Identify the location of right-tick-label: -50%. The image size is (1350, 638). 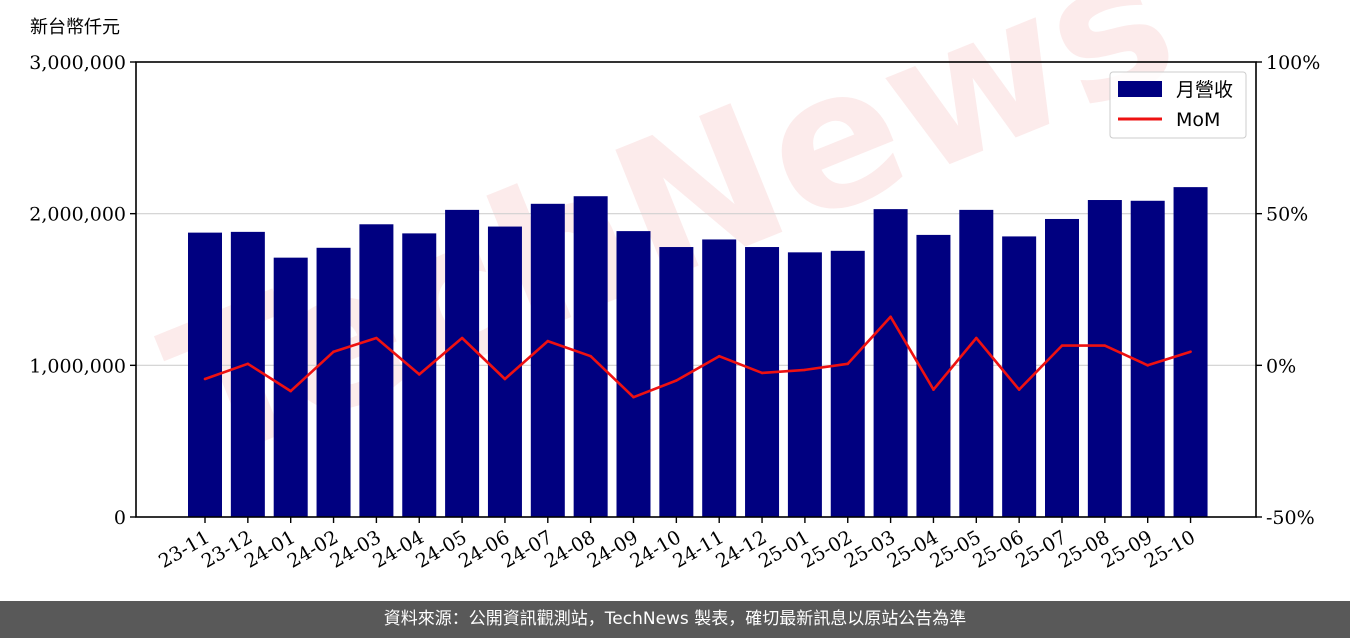
(1290, 518).